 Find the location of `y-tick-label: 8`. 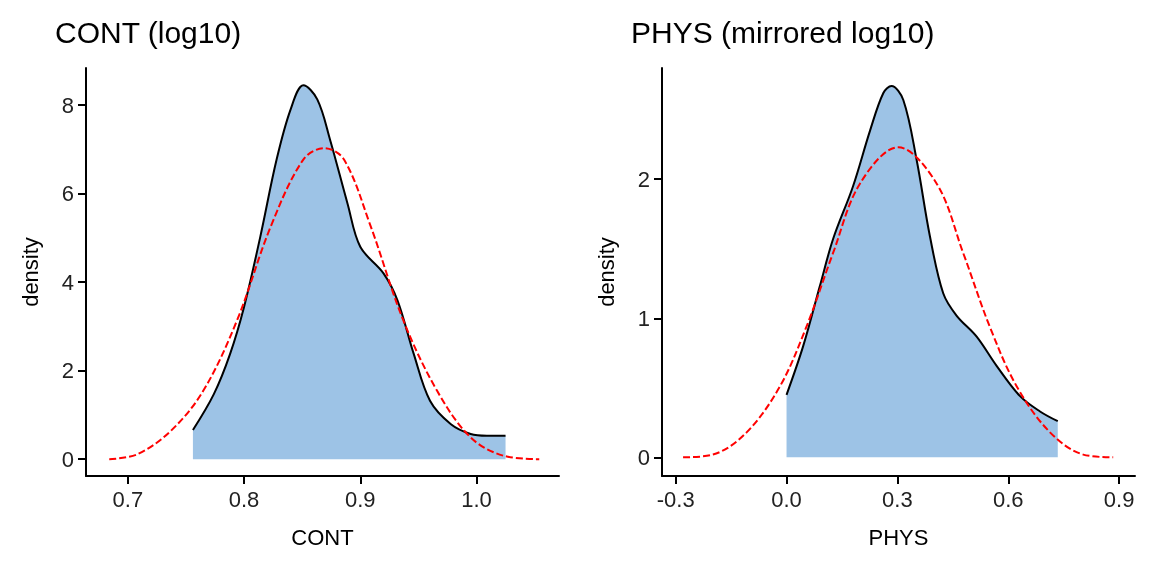

y-tick-label: 8 is located at coordinates (67, 105).